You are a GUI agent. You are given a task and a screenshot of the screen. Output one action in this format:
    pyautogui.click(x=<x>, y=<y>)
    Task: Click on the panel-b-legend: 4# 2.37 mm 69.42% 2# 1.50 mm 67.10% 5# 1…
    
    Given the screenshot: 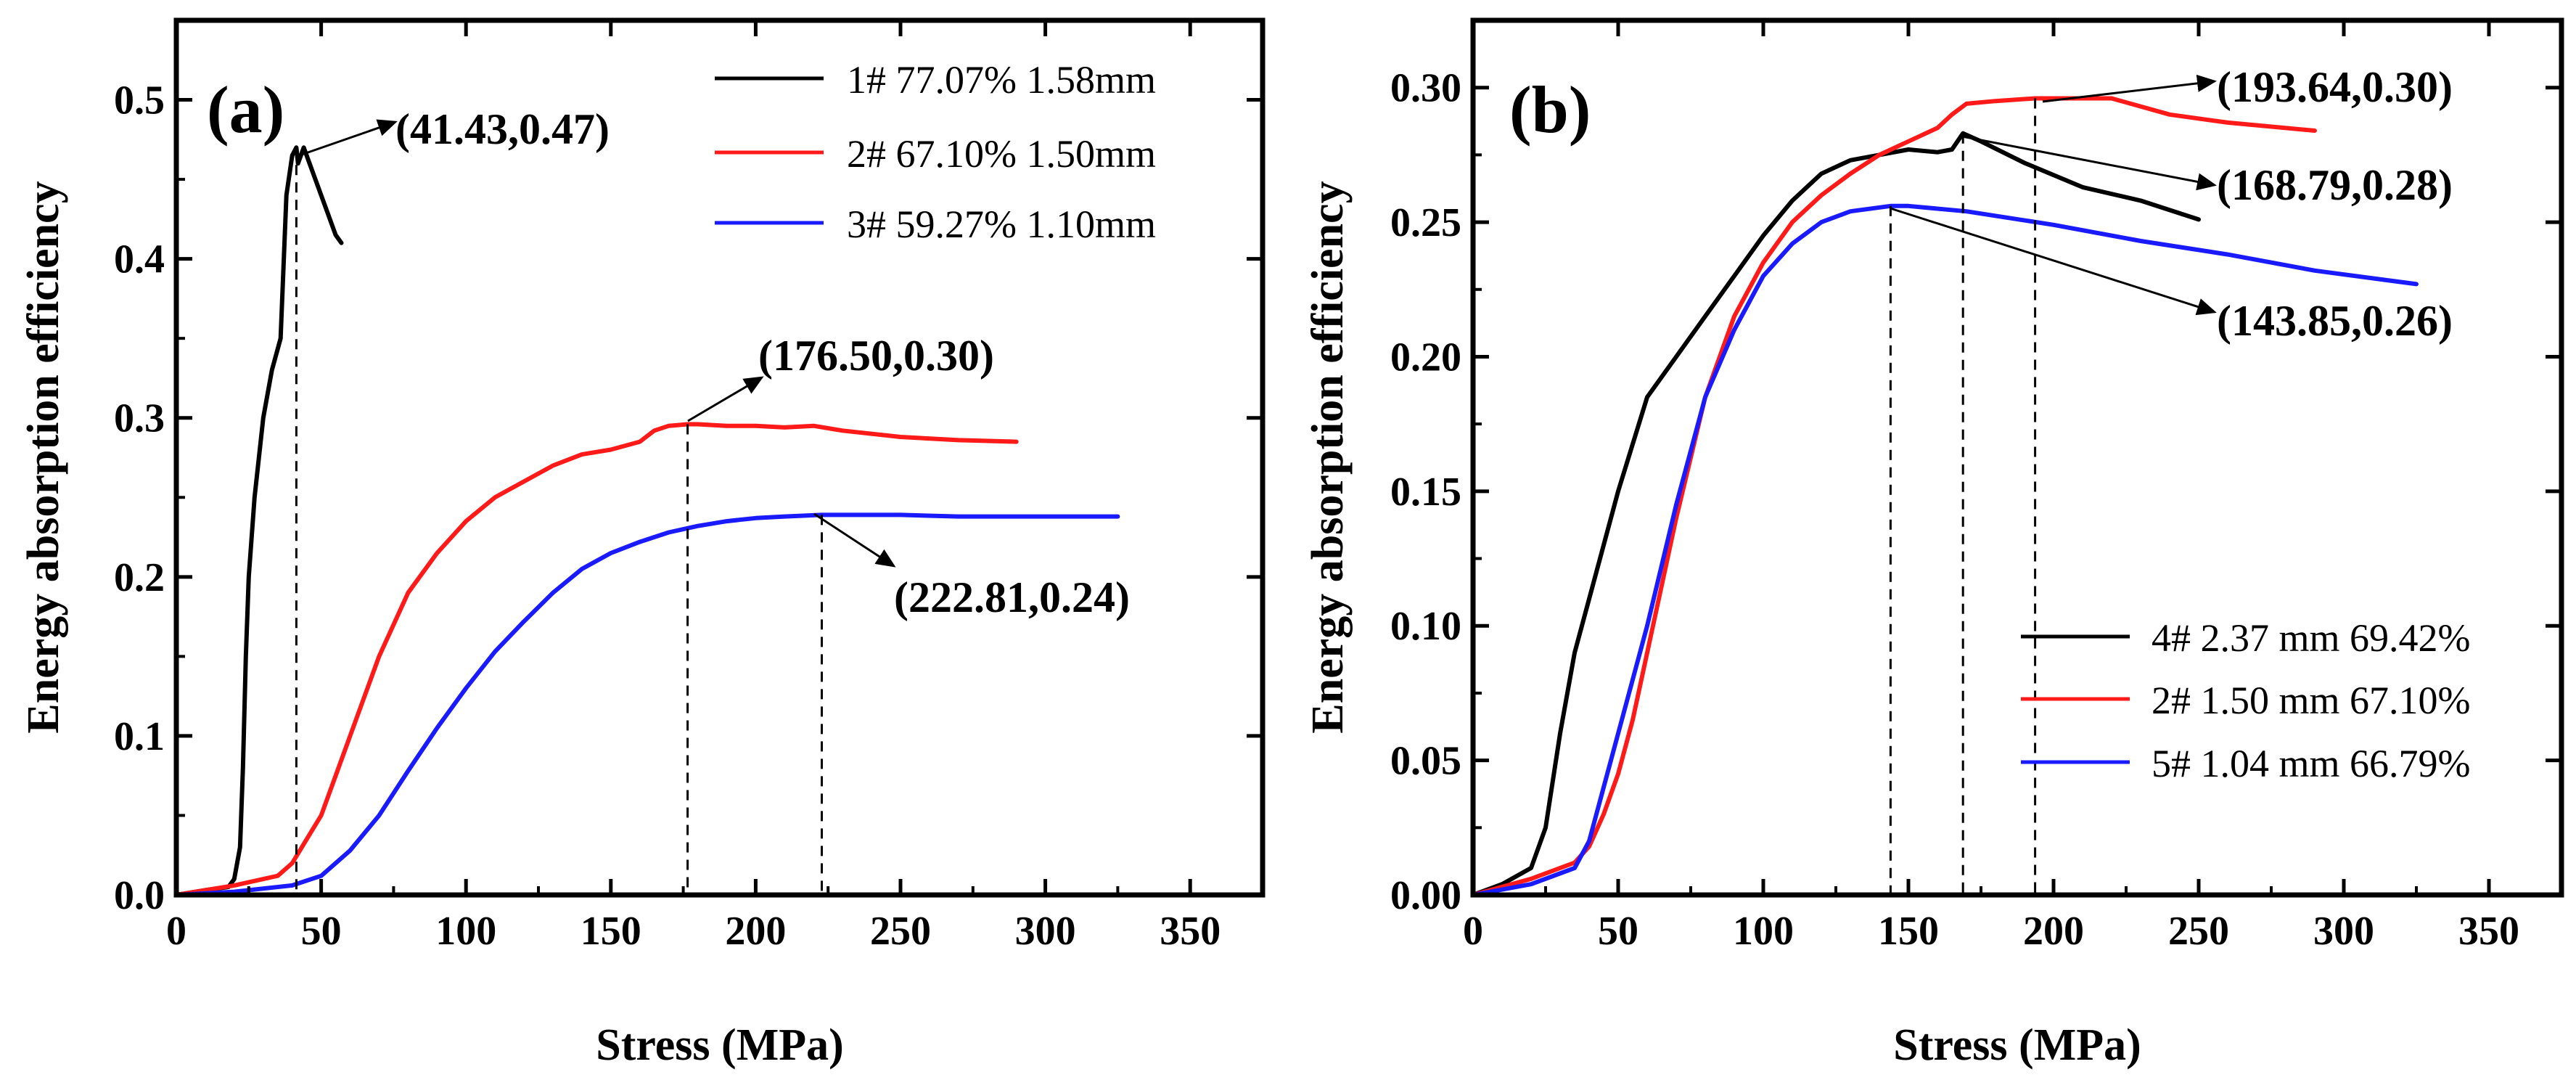 What is the action you would take?
    pyautogui.click(x=2246, y=700)
    